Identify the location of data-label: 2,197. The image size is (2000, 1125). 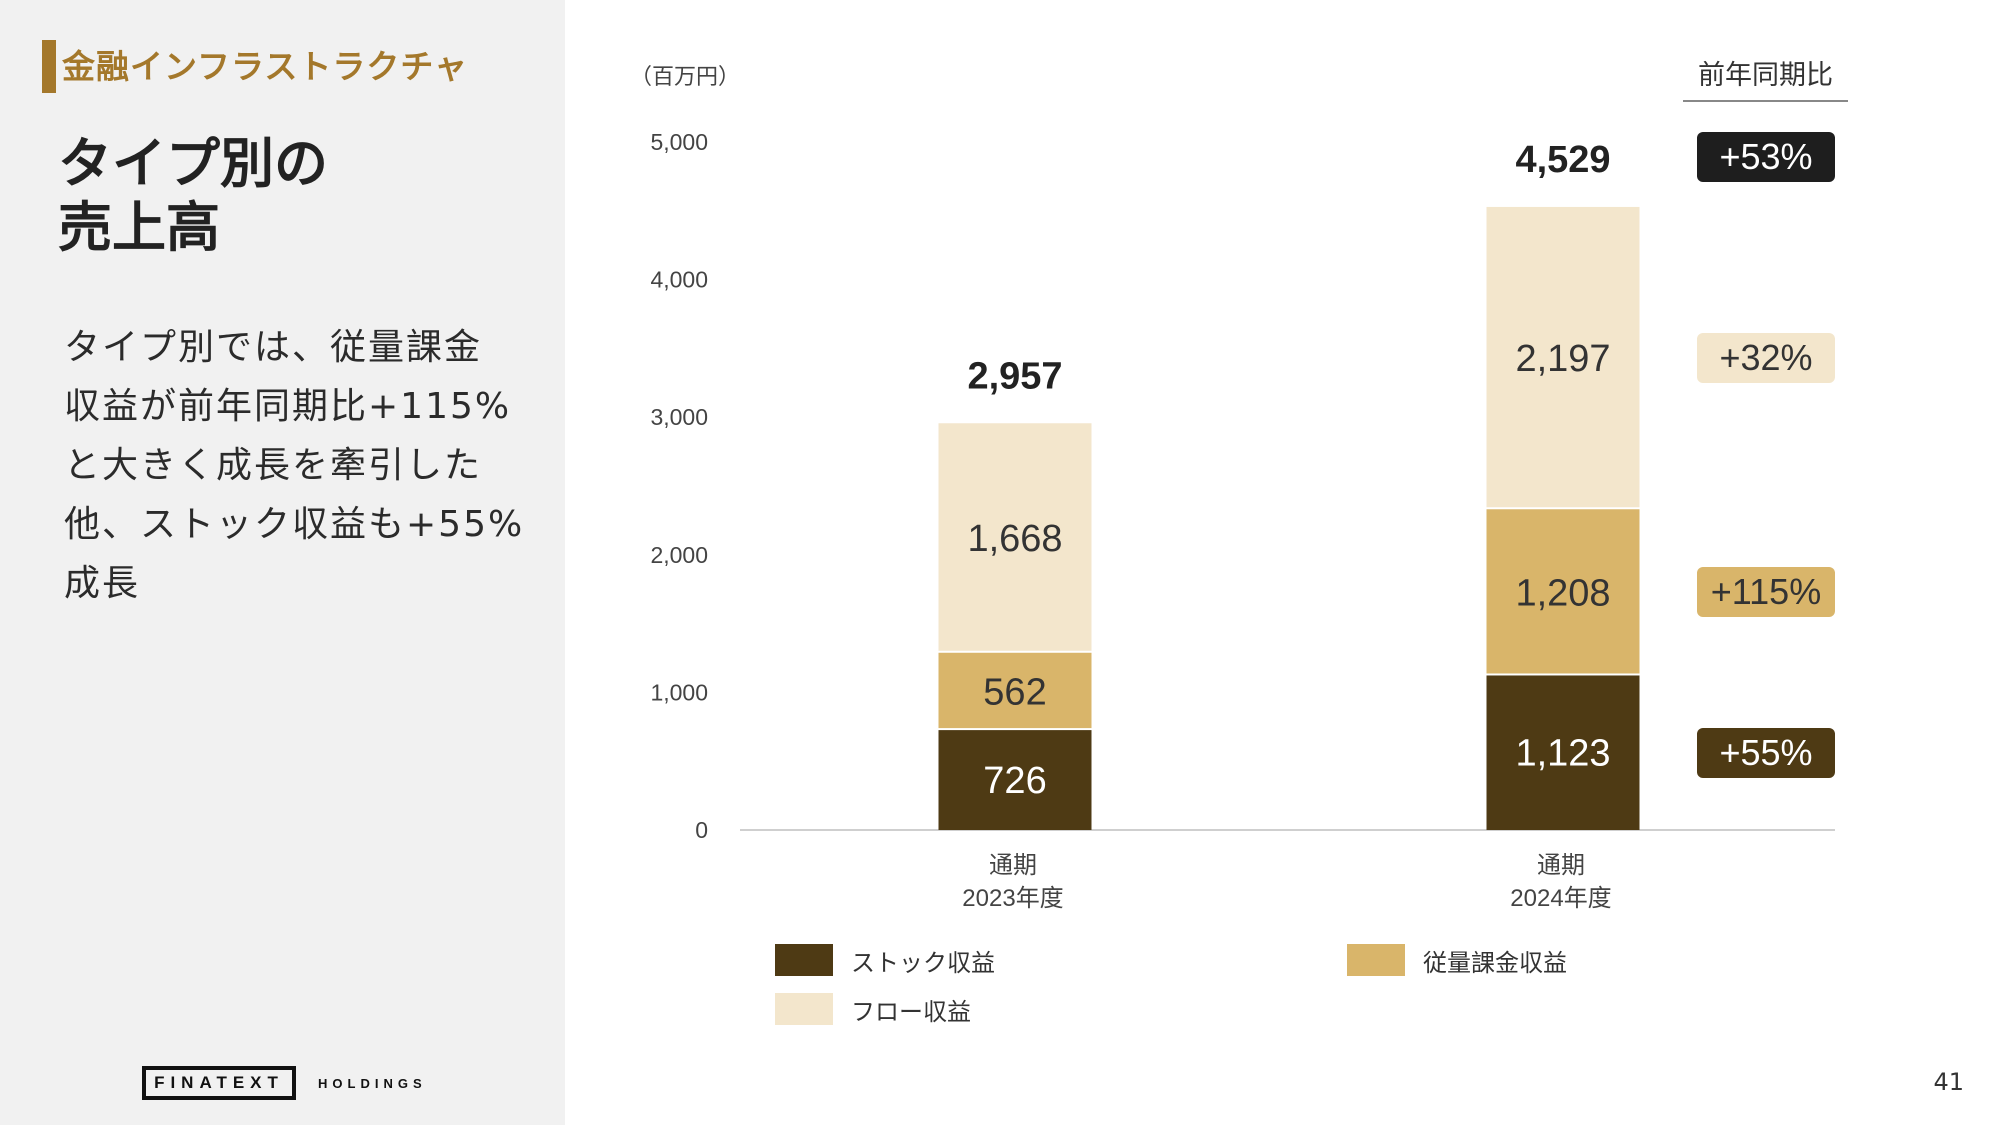
(1562, 359).